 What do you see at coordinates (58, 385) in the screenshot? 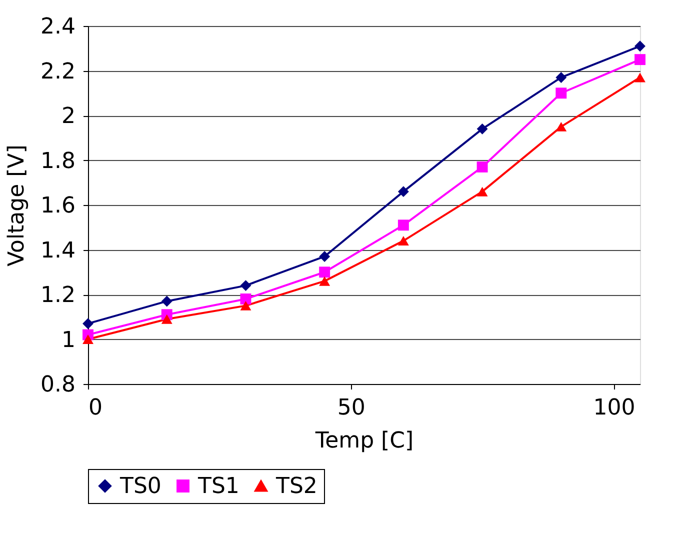
I see `y-tick-label: 0.8` at bounding box center [58, 385].